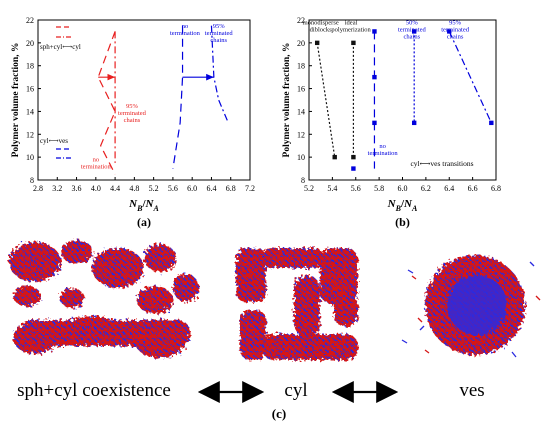 The width and height of the screenshot is (550, 428). What do you see at coordinates (471, 390) in the screenshot?
I see `label-ves: ves` at bounding box center [471, 390].